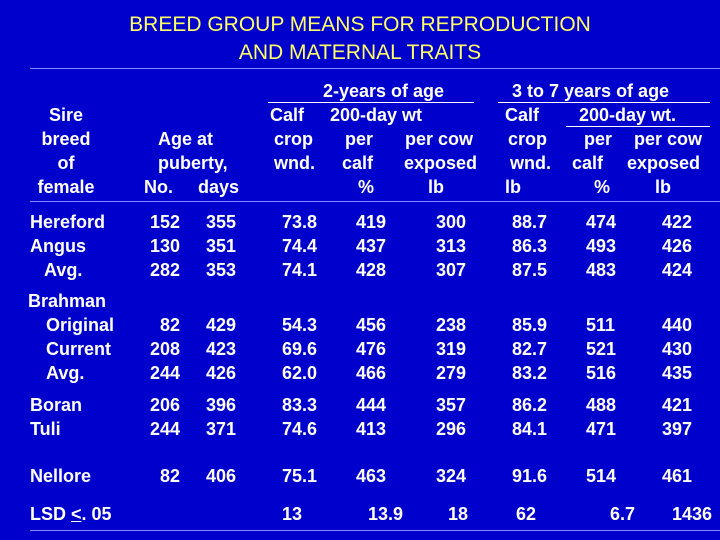 This screenshot has width=720, height=540. I want to click on cell-no: 82, so click(169, 325).